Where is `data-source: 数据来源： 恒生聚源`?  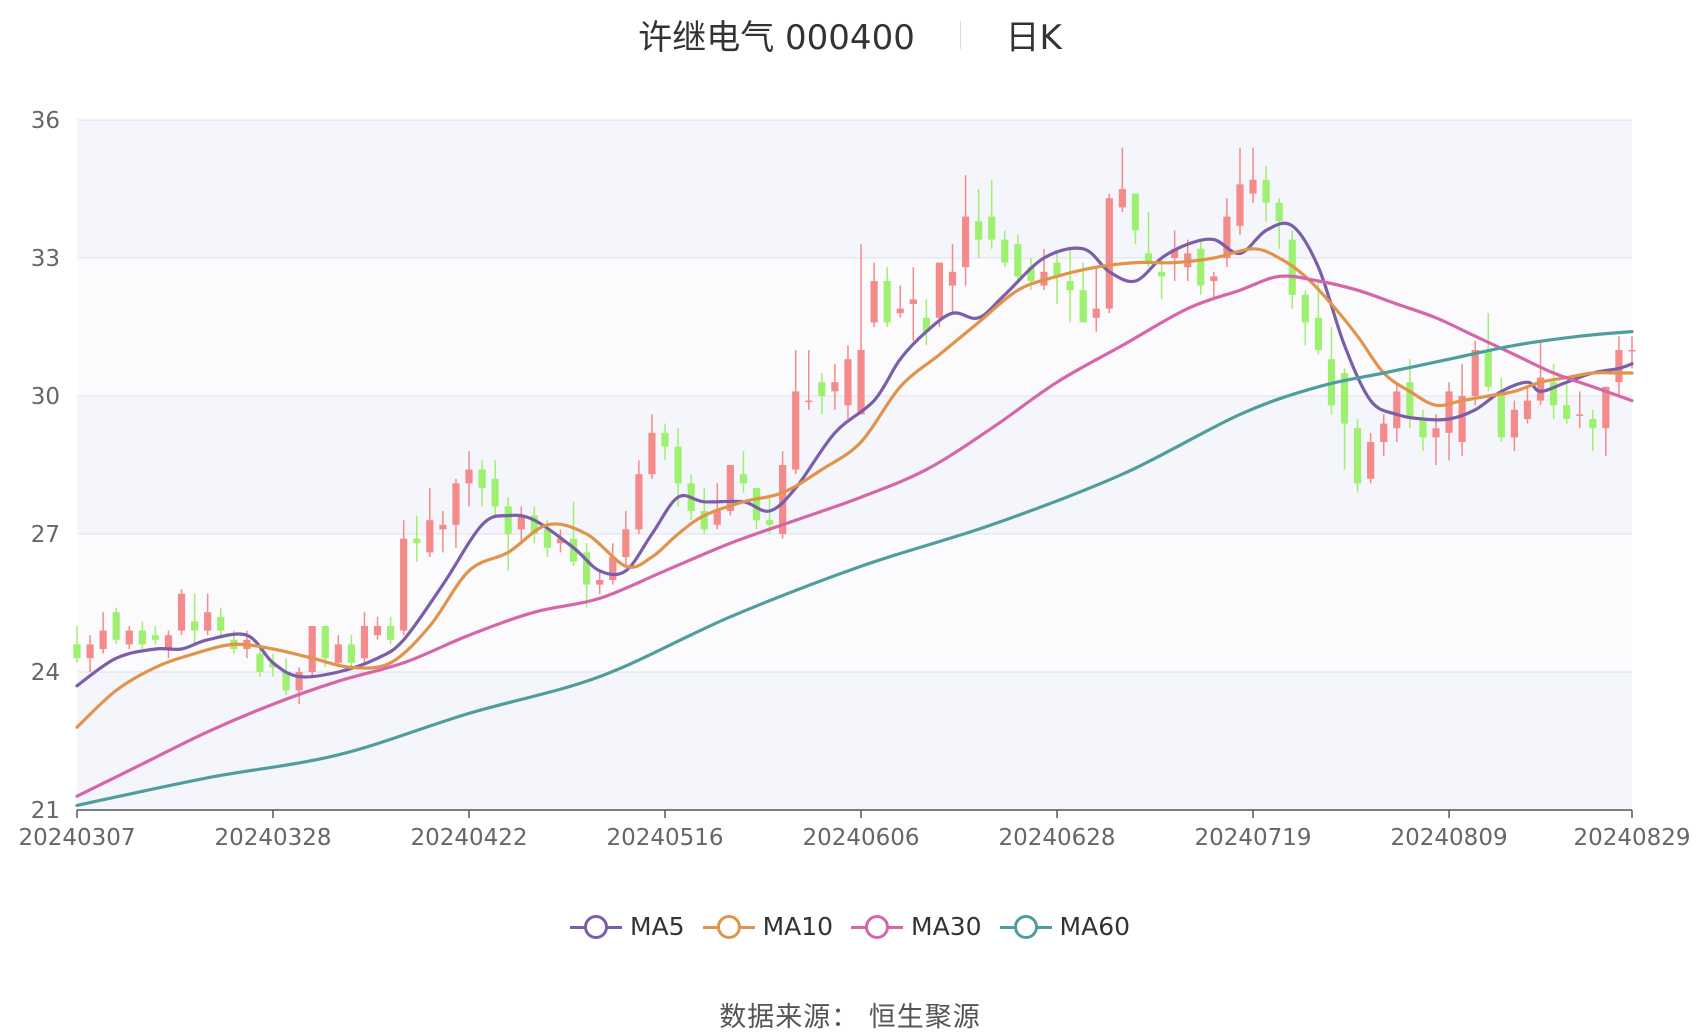 data-source: 数据来源： 恒生聚源 is located at coordinates (850, 1017).